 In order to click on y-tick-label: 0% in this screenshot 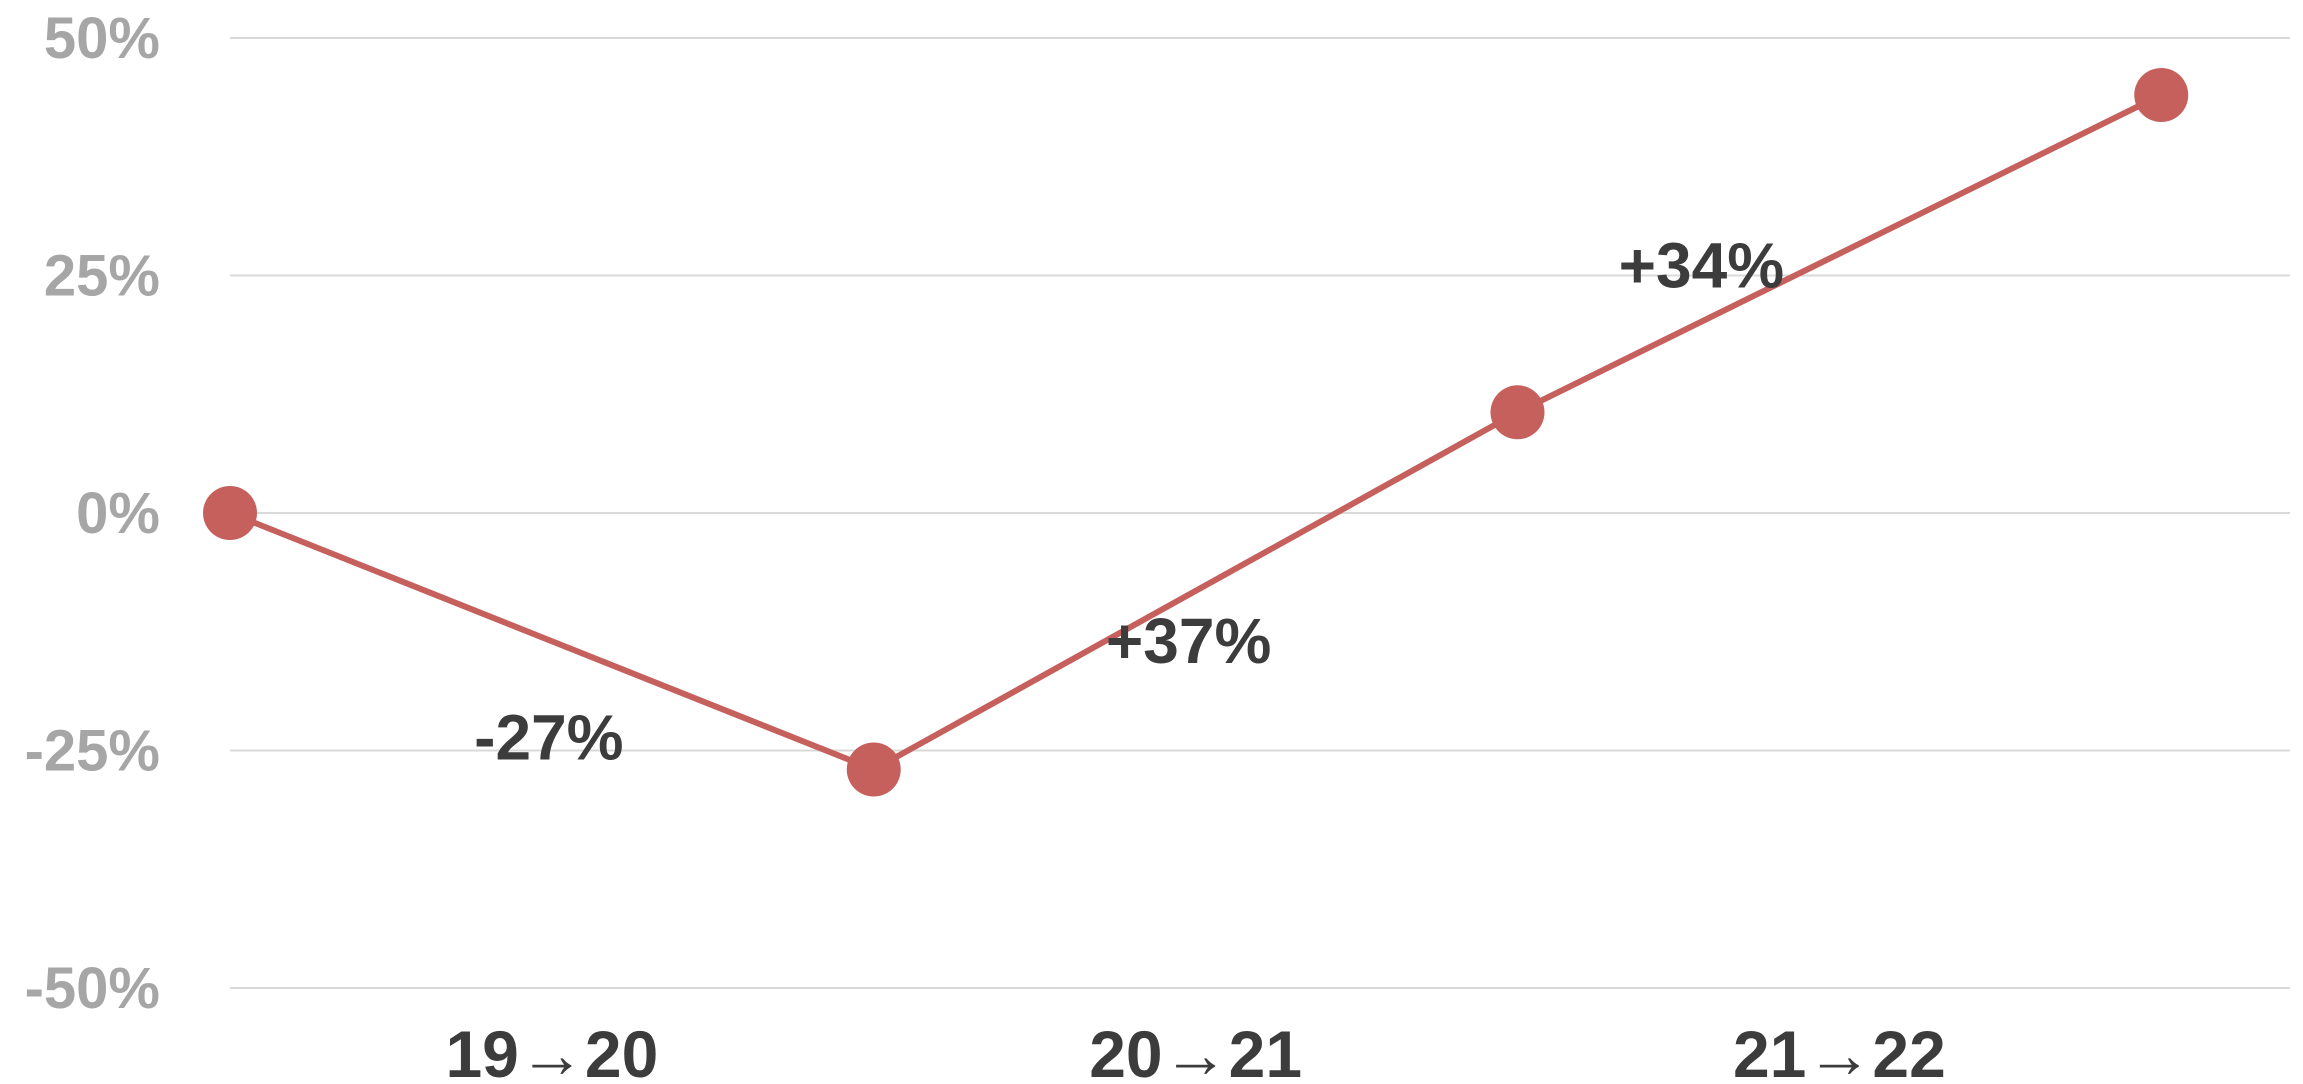, I will do `click(118, 513)`.